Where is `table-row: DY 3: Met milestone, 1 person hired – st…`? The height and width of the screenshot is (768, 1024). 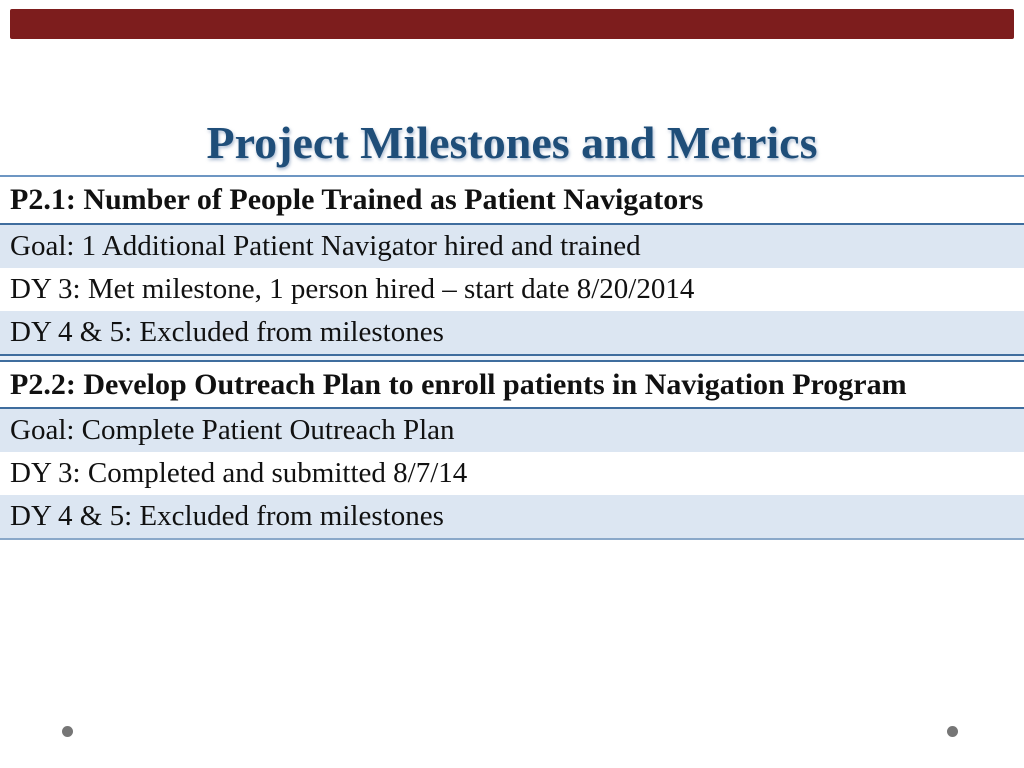 table-row: DY 3: Met milestone, 1 person hired – st… is located at coordinates (512, 289).